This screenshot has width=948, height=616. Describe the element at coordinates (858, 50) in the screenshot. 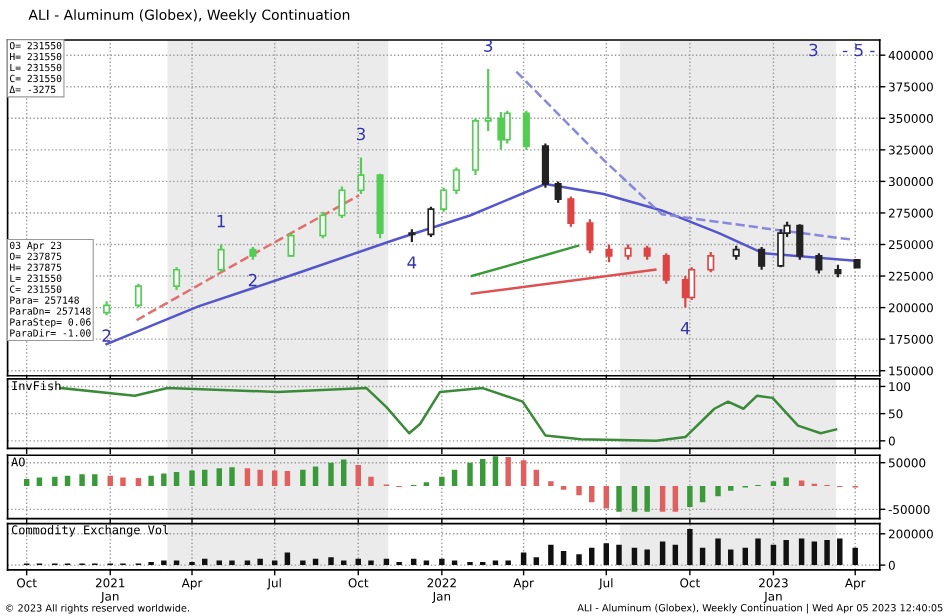

I see `annotation: - 5 -` at that location.